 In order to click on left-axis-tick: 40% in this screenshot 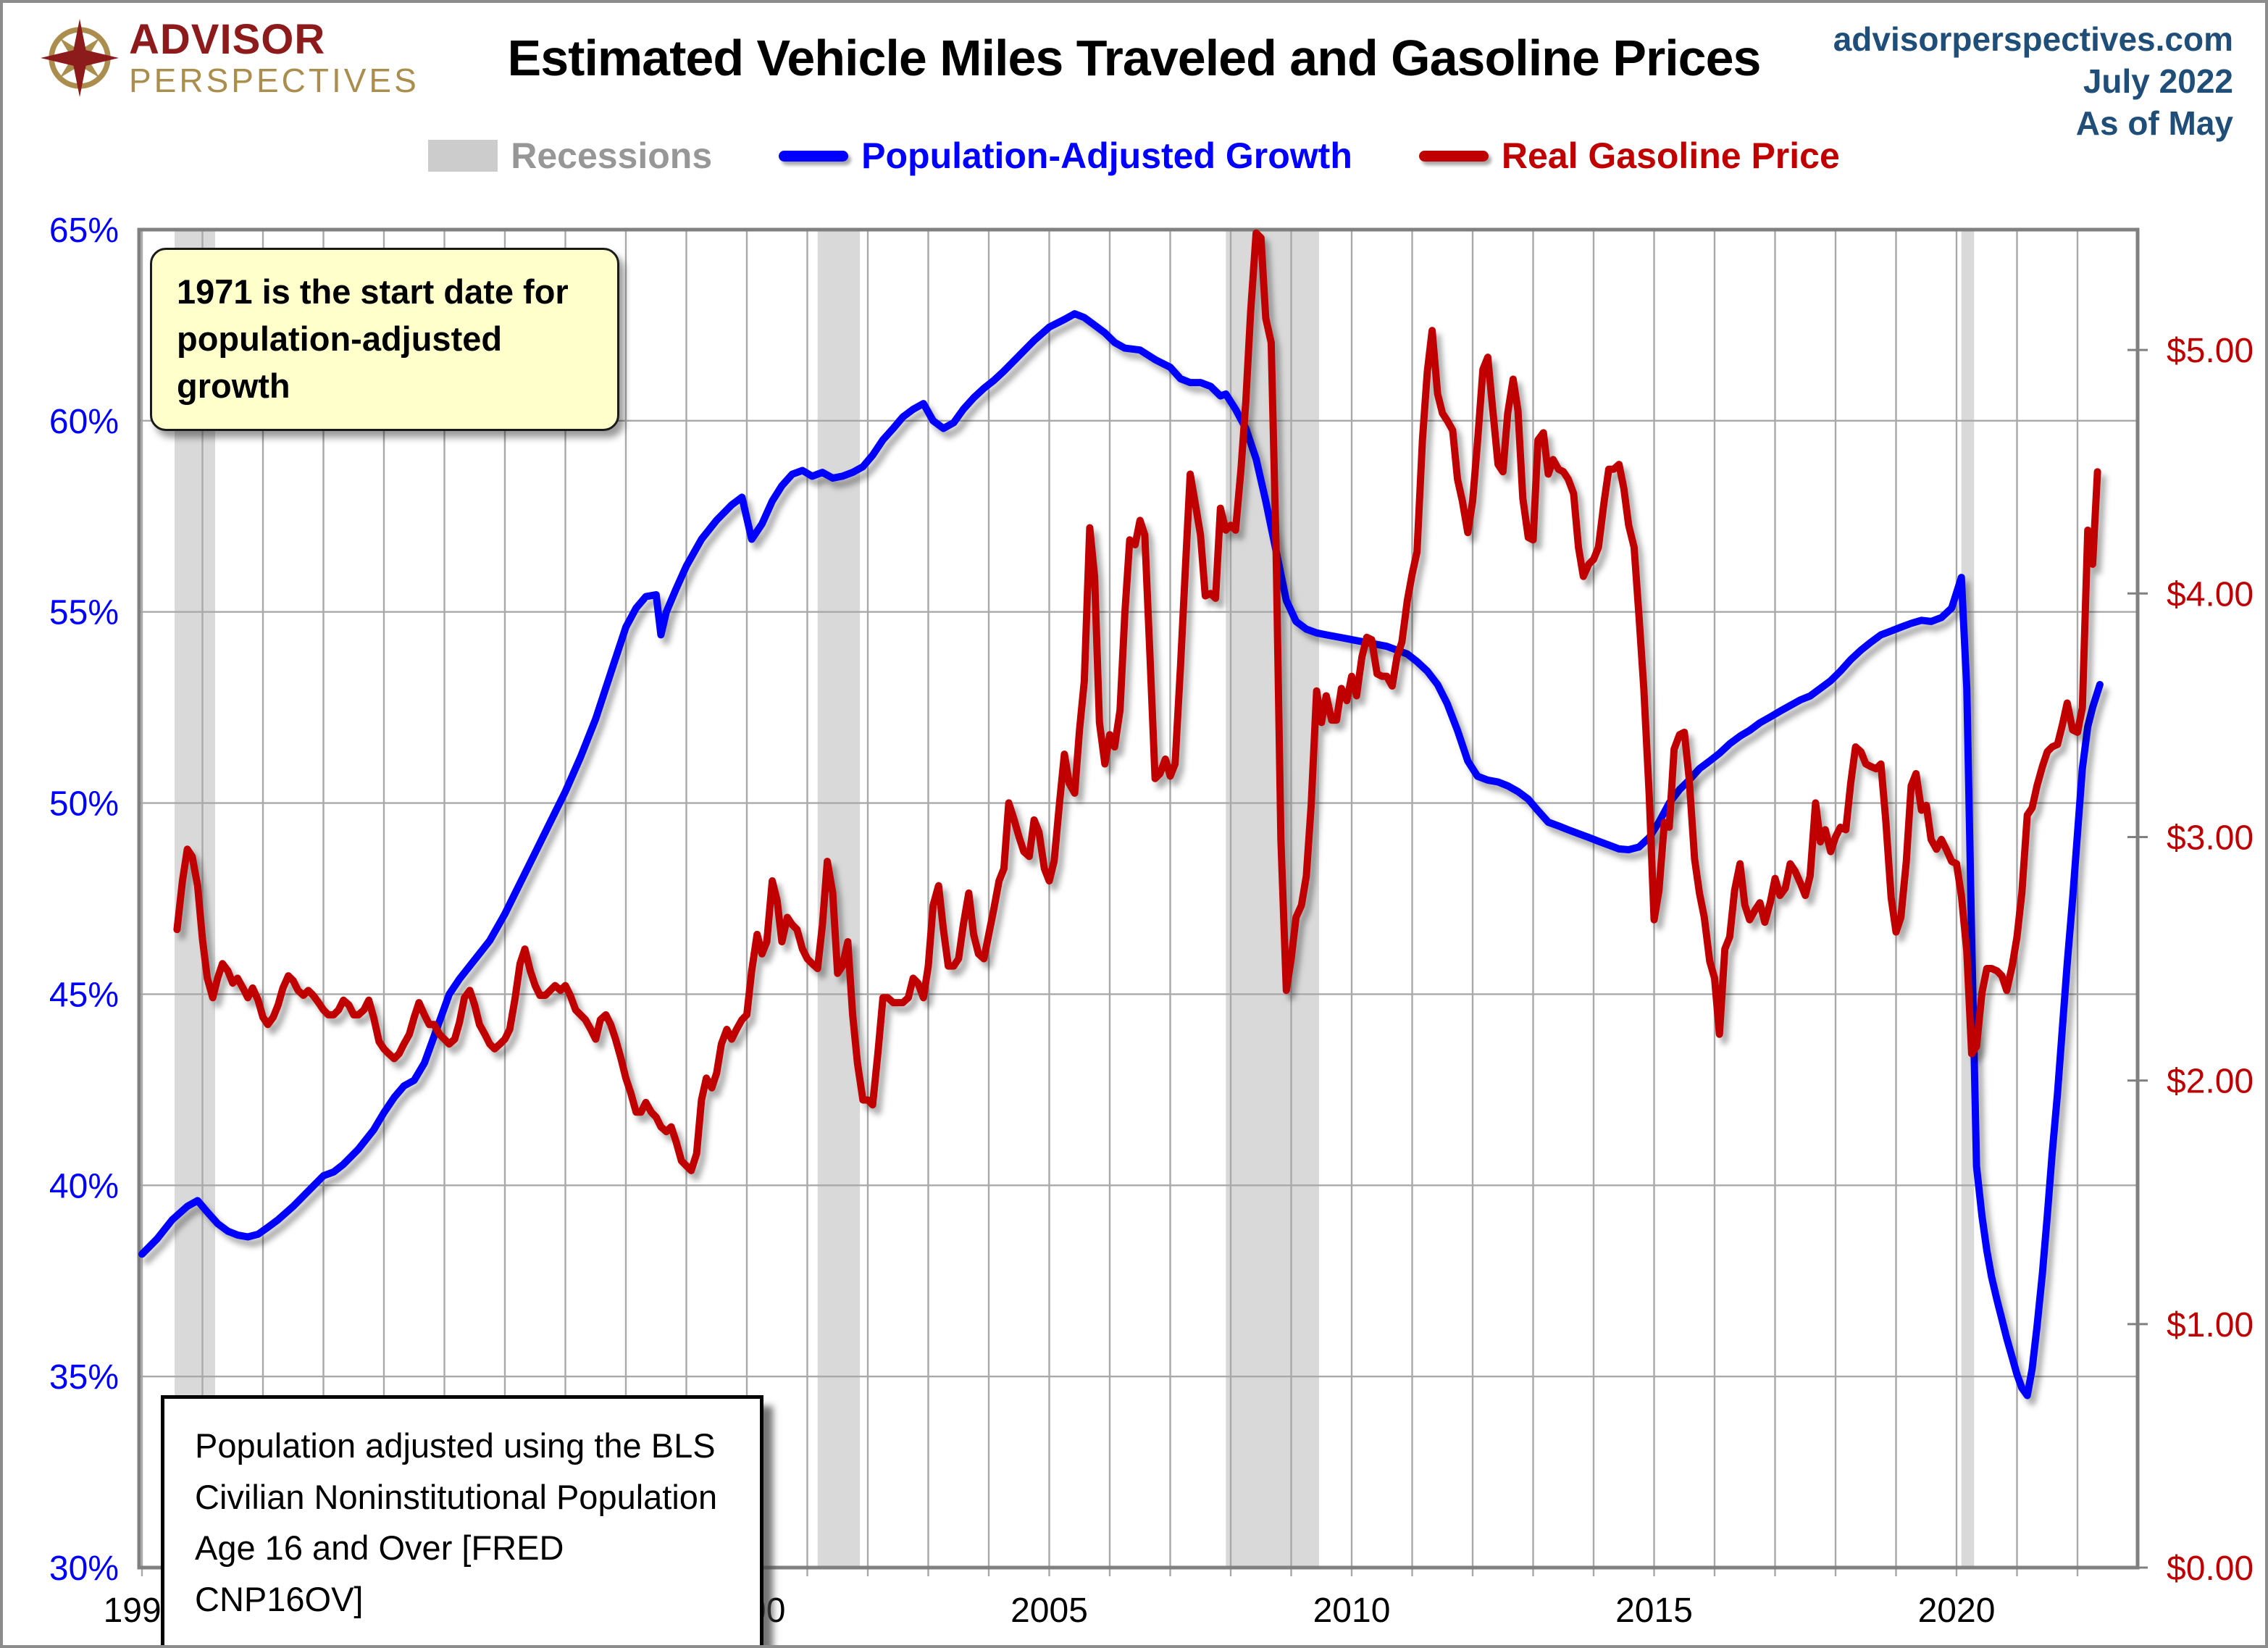, I will do `click(84, 1186)`.